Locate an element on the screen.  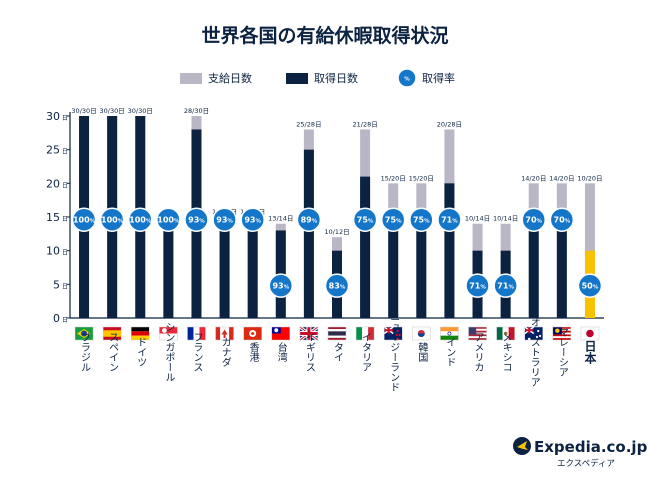
country-usa: 10/14日 71% アメリカ is located at coordinates (477, 293).